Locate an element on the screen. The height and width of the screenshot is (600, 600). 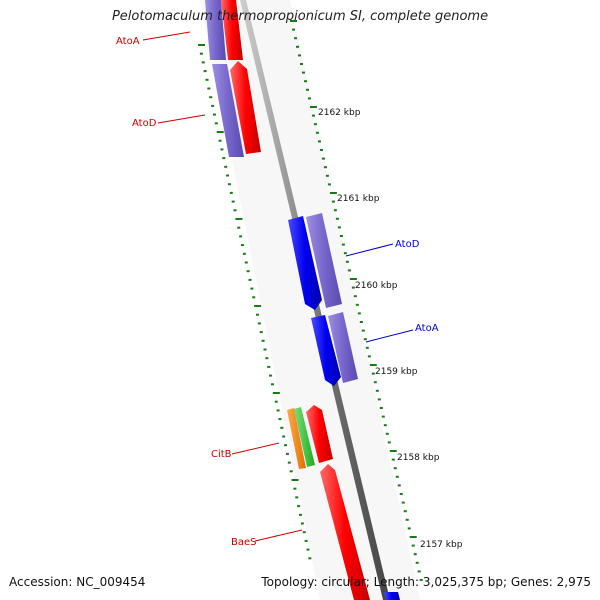
gene-citb-orf-green is located at coordinates (304, 437).